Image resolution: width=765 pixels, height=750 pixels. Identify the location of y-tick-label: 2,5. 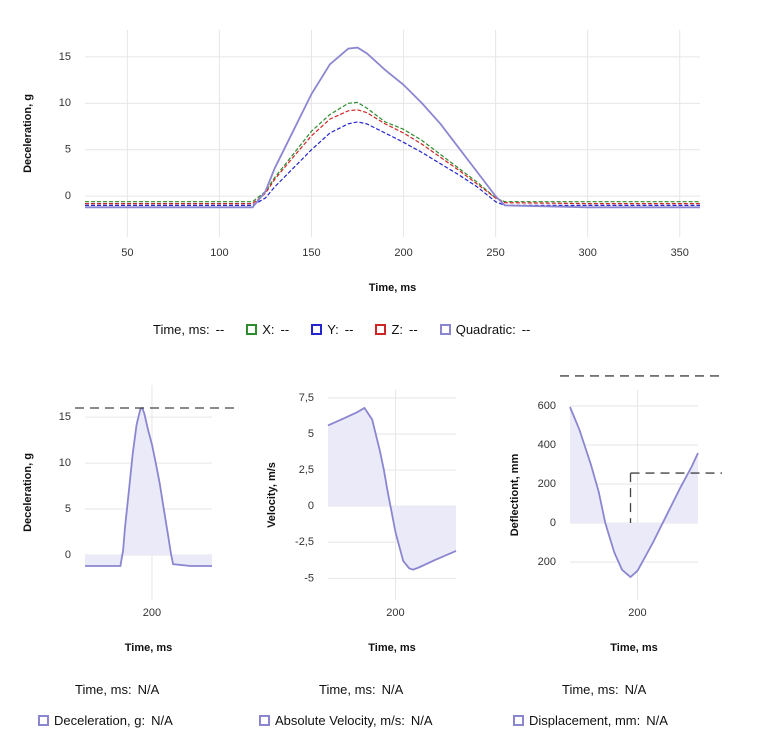
(306, 470).